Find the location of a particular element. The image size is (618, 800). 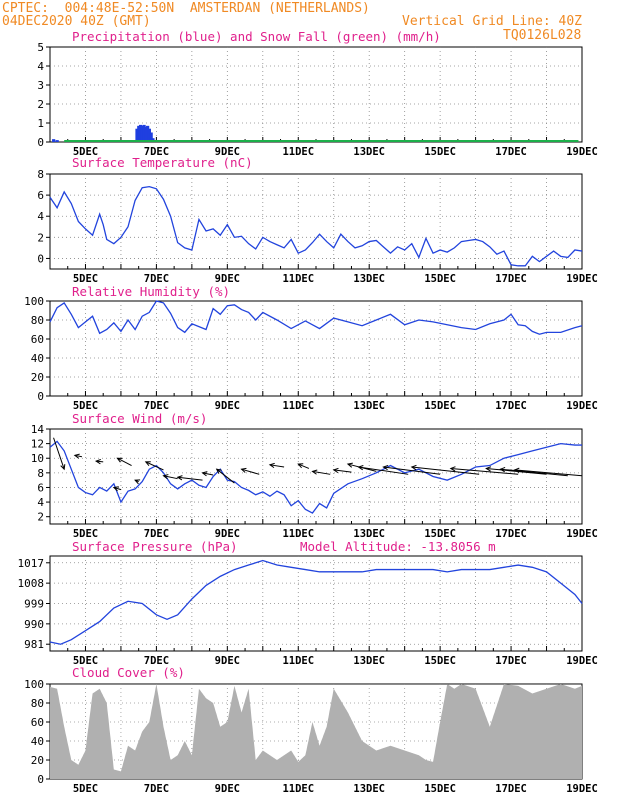

cloud-xtick-label: 9DEC is located at coordinates (227, 789).